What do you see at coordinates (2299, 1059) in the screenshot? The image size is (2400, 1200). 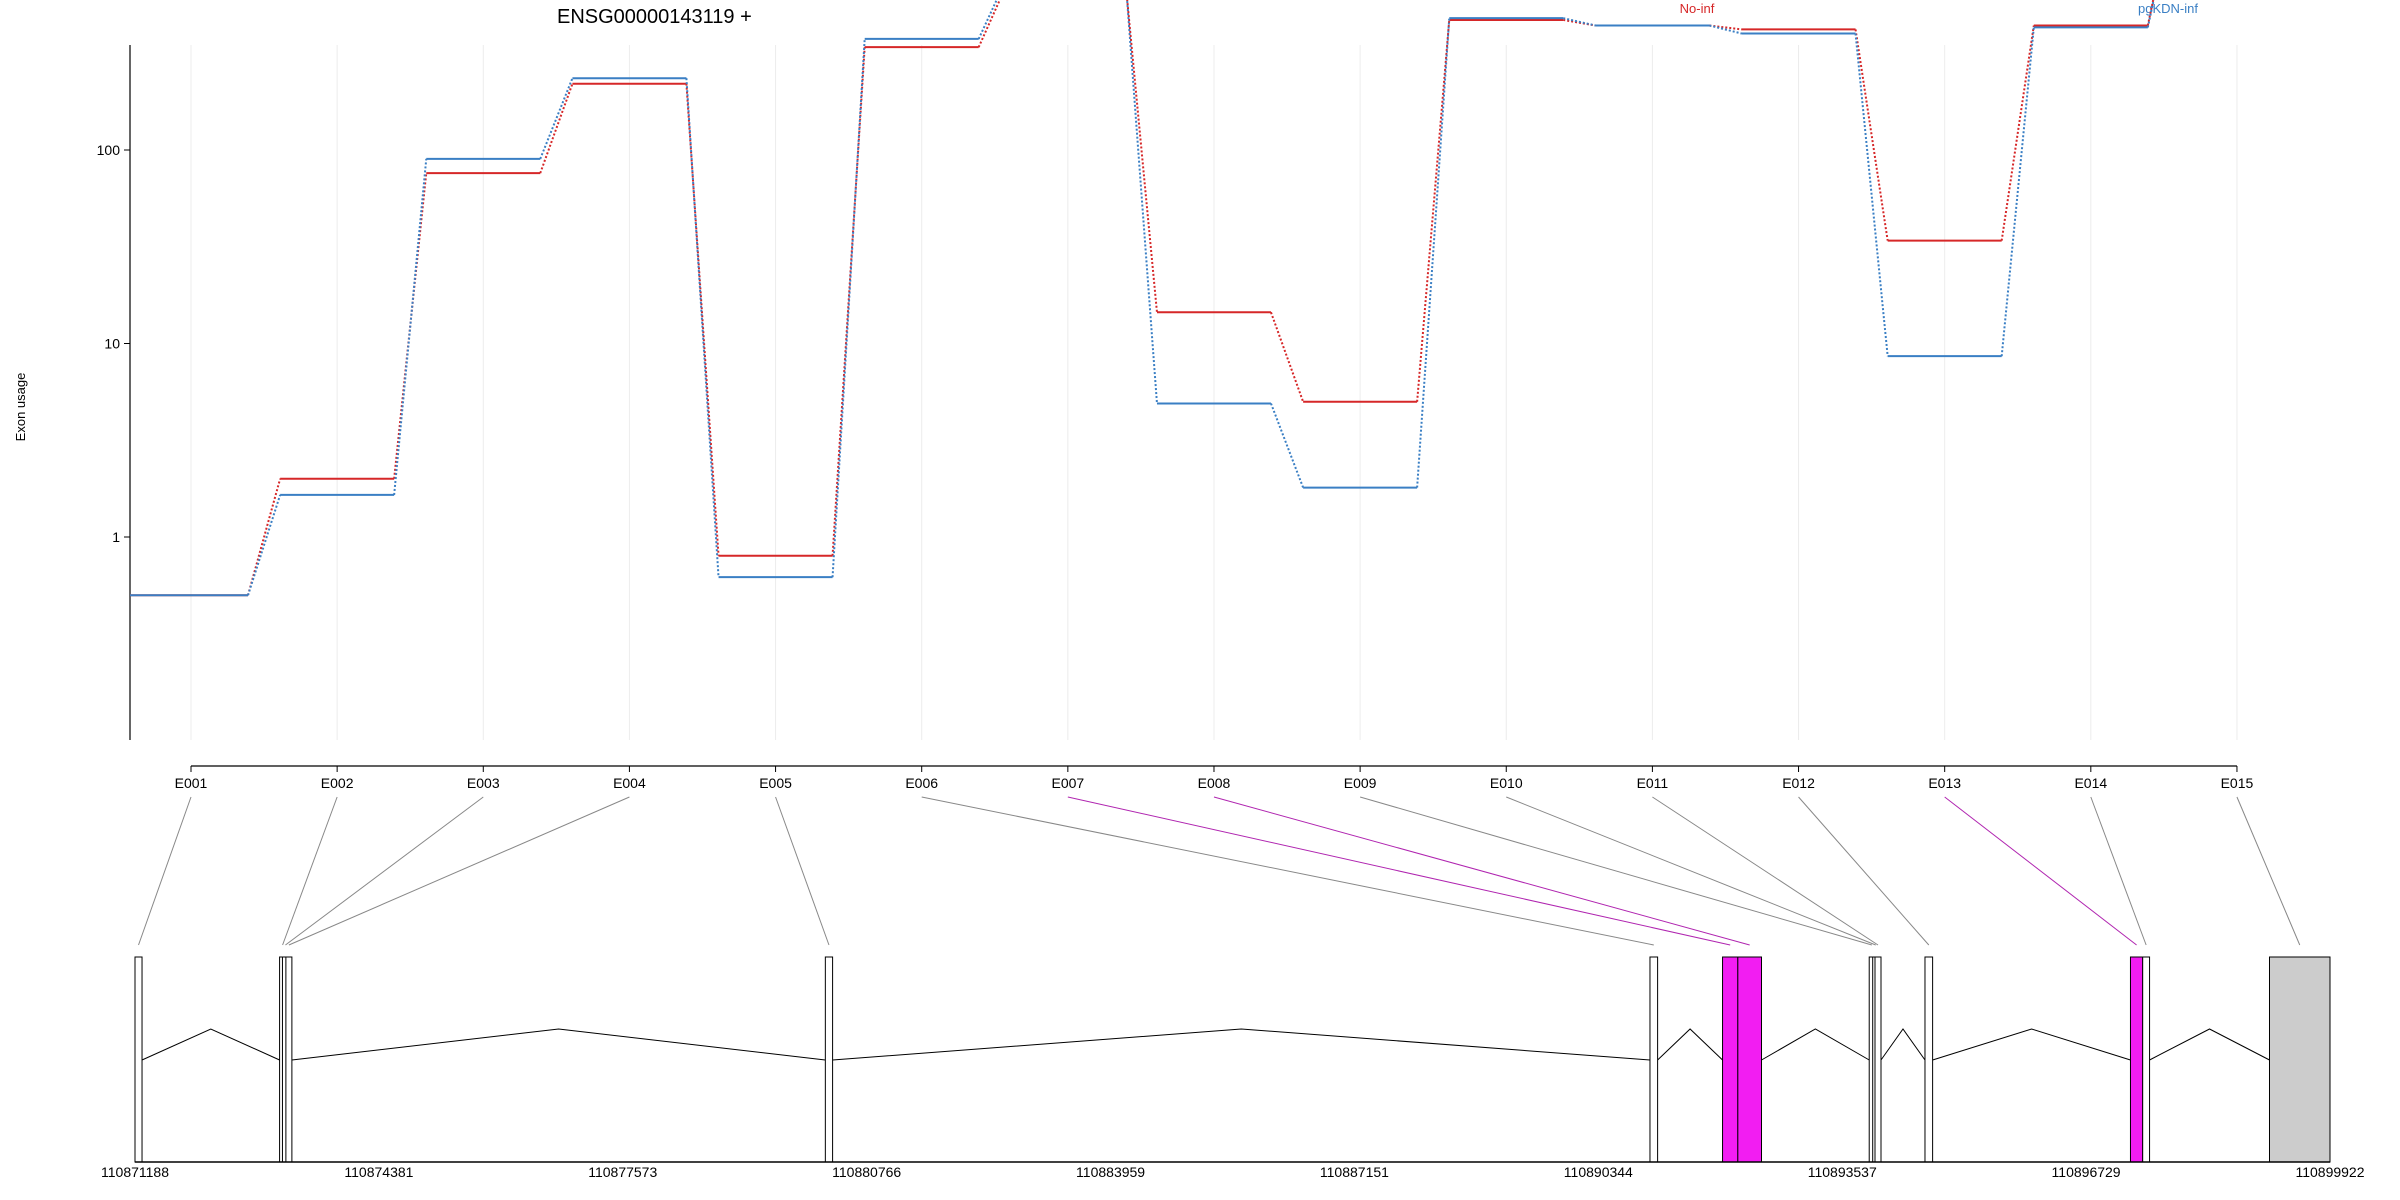 I see `exon-box-e015` at bounding box center [2299, 1059].